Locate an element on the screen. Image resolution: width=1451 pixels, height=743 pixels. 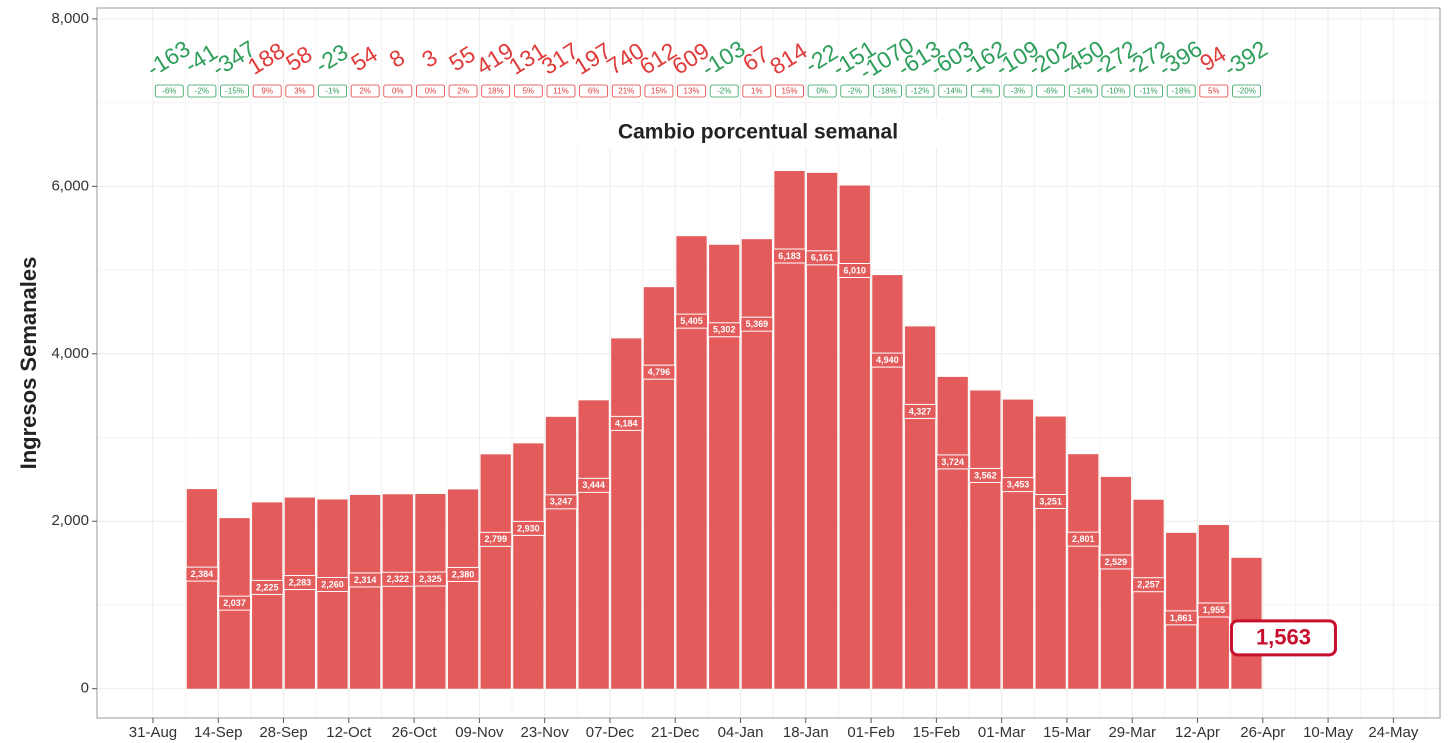
value-label: 2,799 is located at coordinates (495, 539).